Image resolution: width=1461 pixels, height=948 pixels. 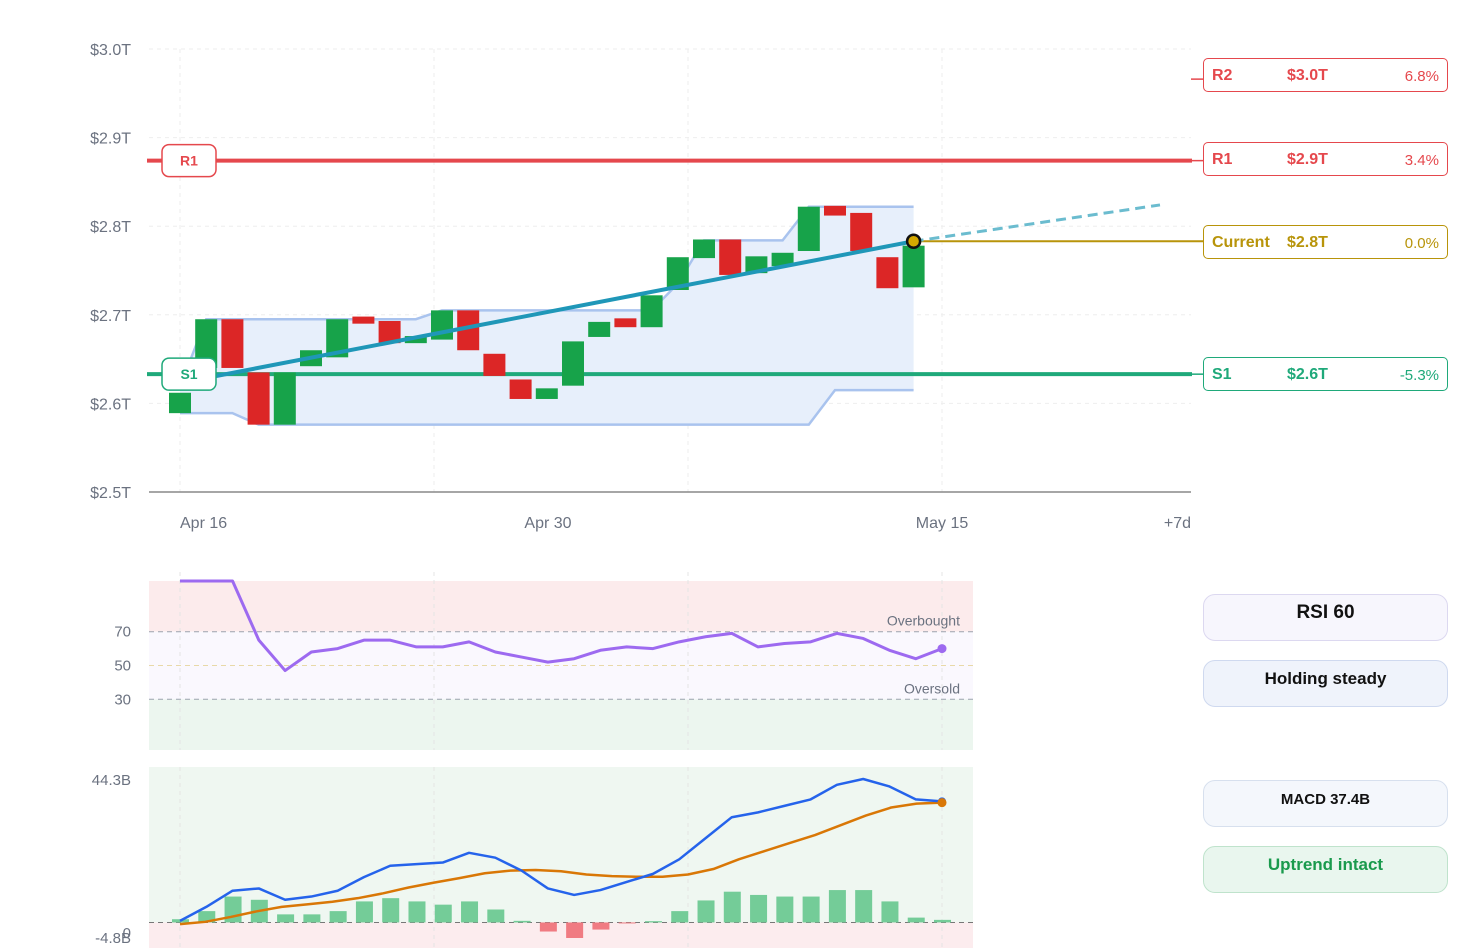 What do you see at coordinates (1421, 243) in the screenshot?
I see `level-tag-current-pct: 0.0%` at bounding box center [1421, 243].